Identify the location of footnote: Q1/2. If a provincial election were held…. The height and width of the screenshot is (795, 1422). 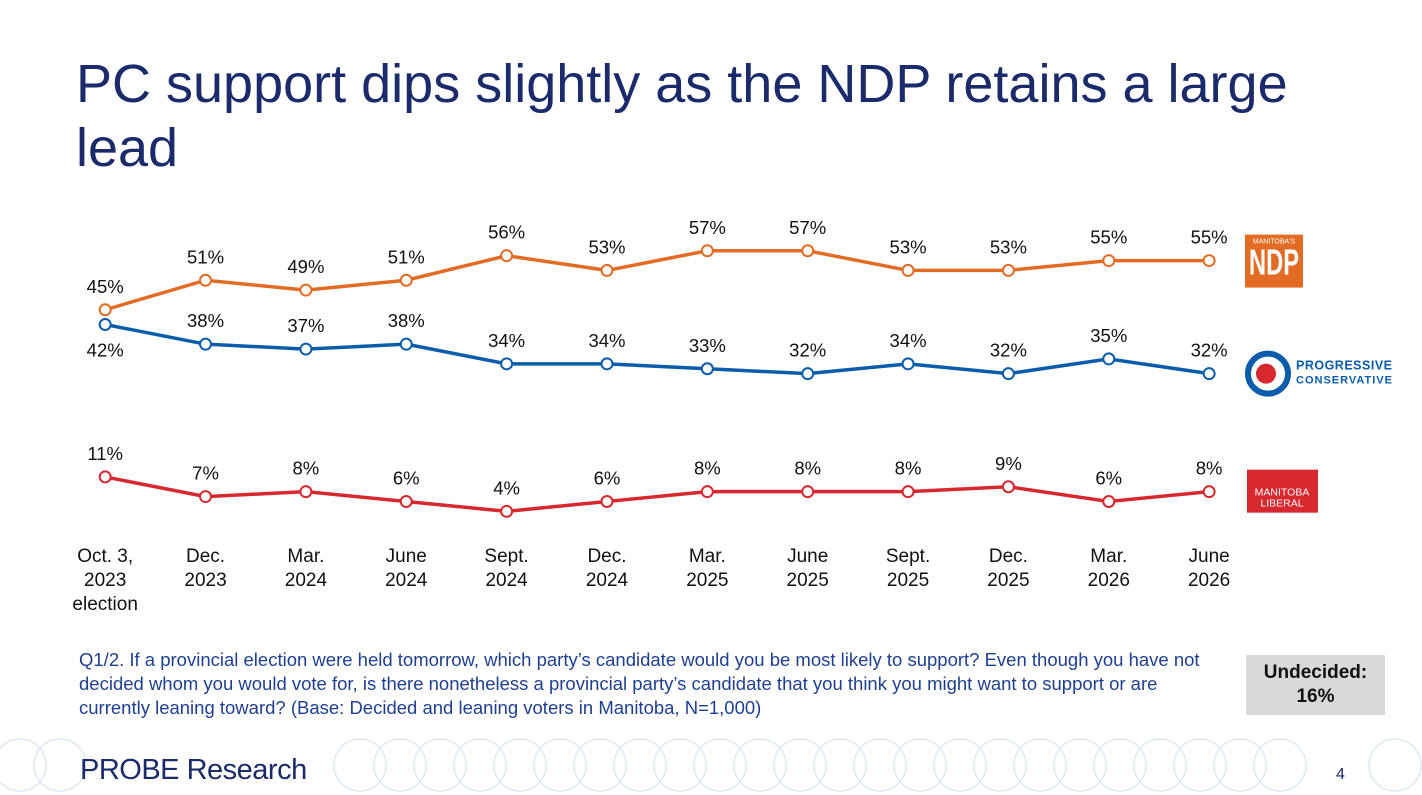
(639, 683).